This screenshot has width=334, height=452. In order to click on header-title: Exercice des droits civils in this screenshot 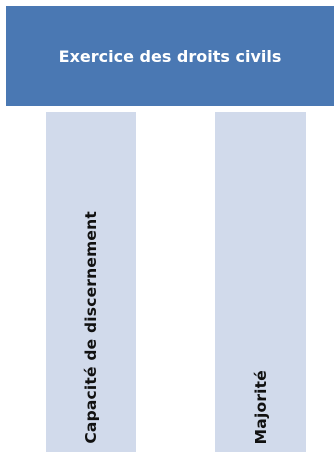, I will do `click(170, 56)`.